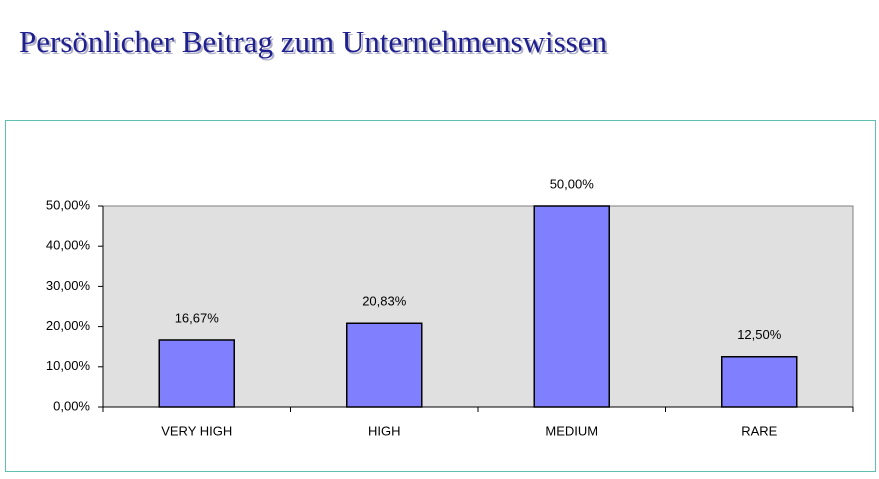 The width and height of the screenshot is (879, 479). Describe the element at coordinates (759, 430) in the screenshot. I see `x-tick-label: RARE` at that location.